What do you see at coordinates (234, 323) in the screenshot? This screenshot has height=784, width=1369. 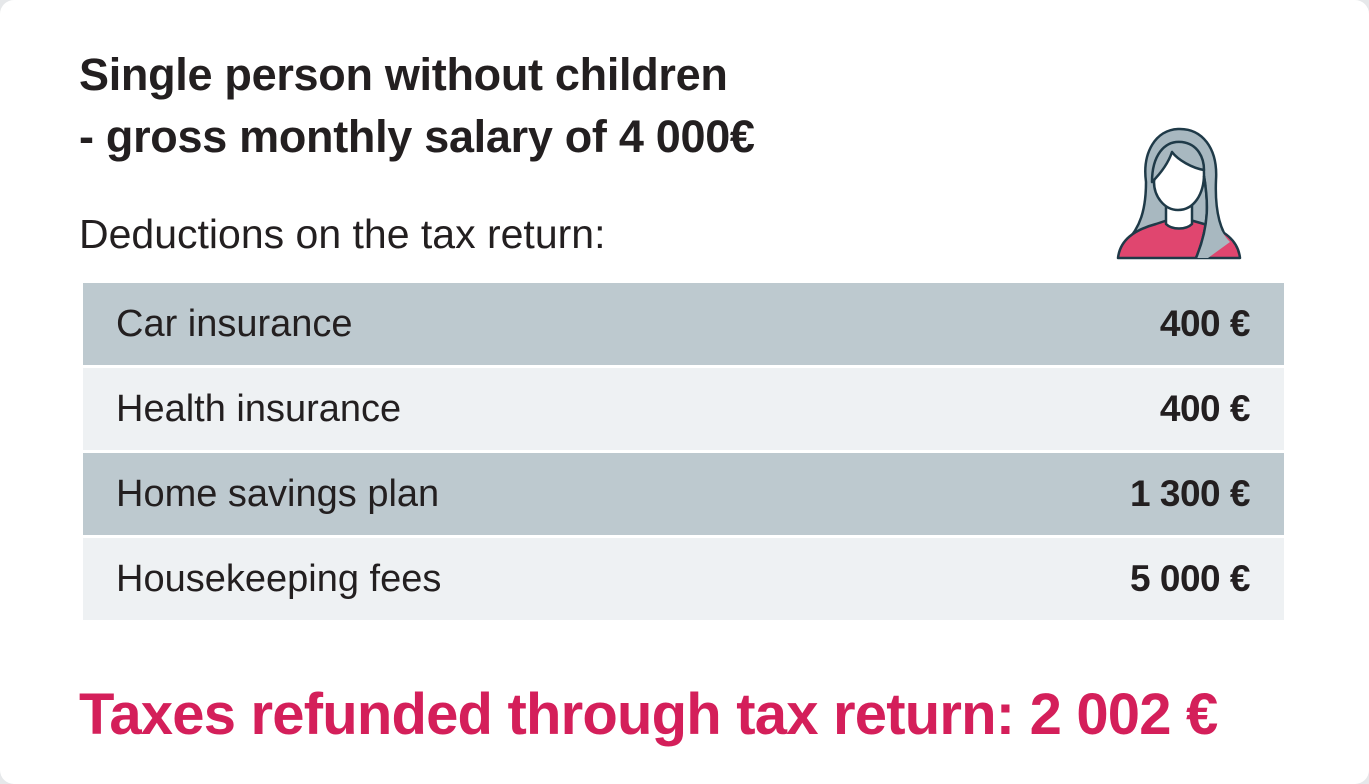 I see `deduction-label: Car insurance` at bounding box center [234, 323].